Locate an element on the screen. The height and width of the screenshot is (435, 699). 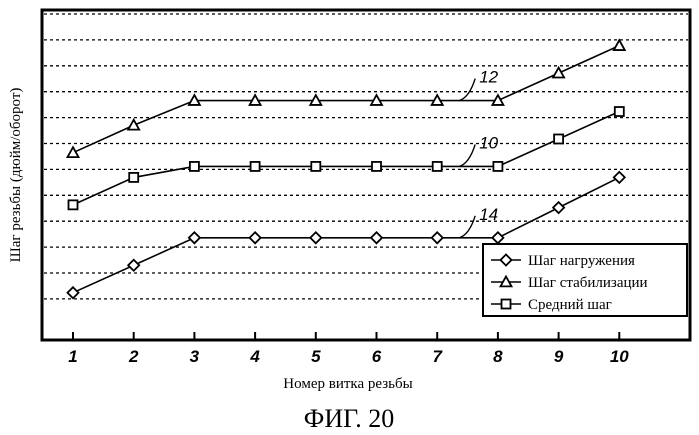
callout-label: 12 is located at coordinates (488, 77).